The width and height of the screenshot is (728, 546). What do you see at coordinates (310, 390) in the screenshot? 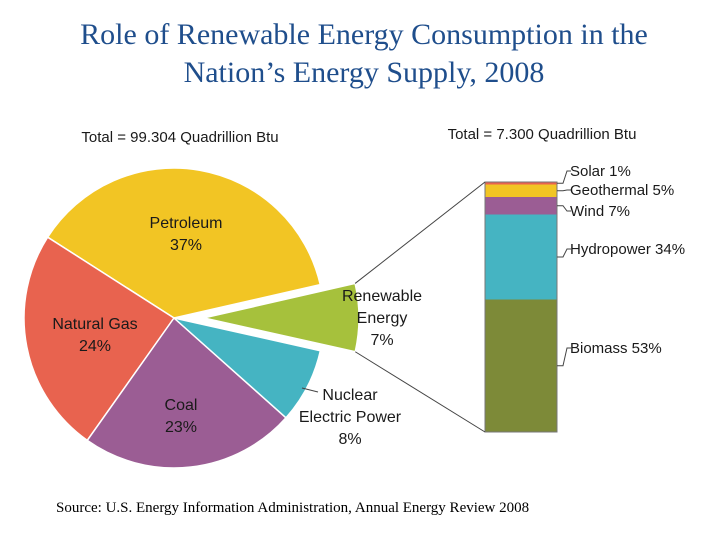
I see `nuclear-leader-line` at bounding box center [310, 390].